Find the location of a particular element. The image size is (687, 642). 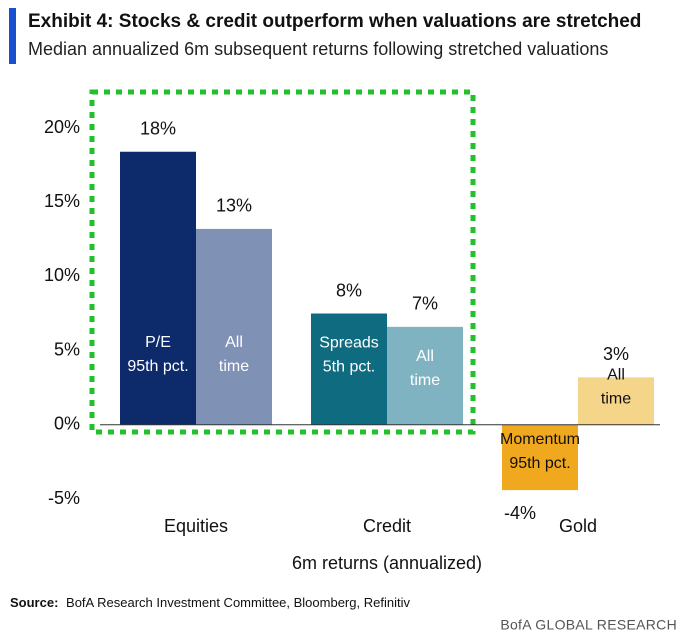

bar-label: 5th pct. is located at coordinates (349, 367).